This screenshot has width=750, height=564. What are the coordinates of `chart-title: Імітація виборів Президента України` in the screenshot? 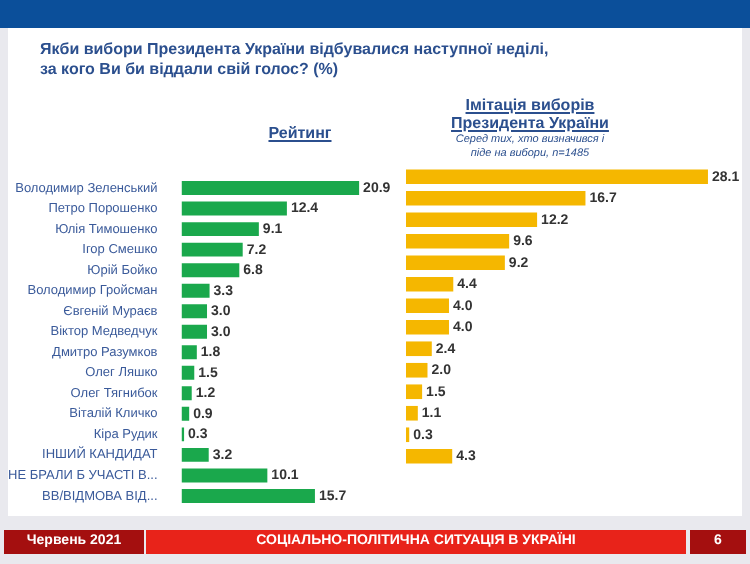 It's located at (530, 114).